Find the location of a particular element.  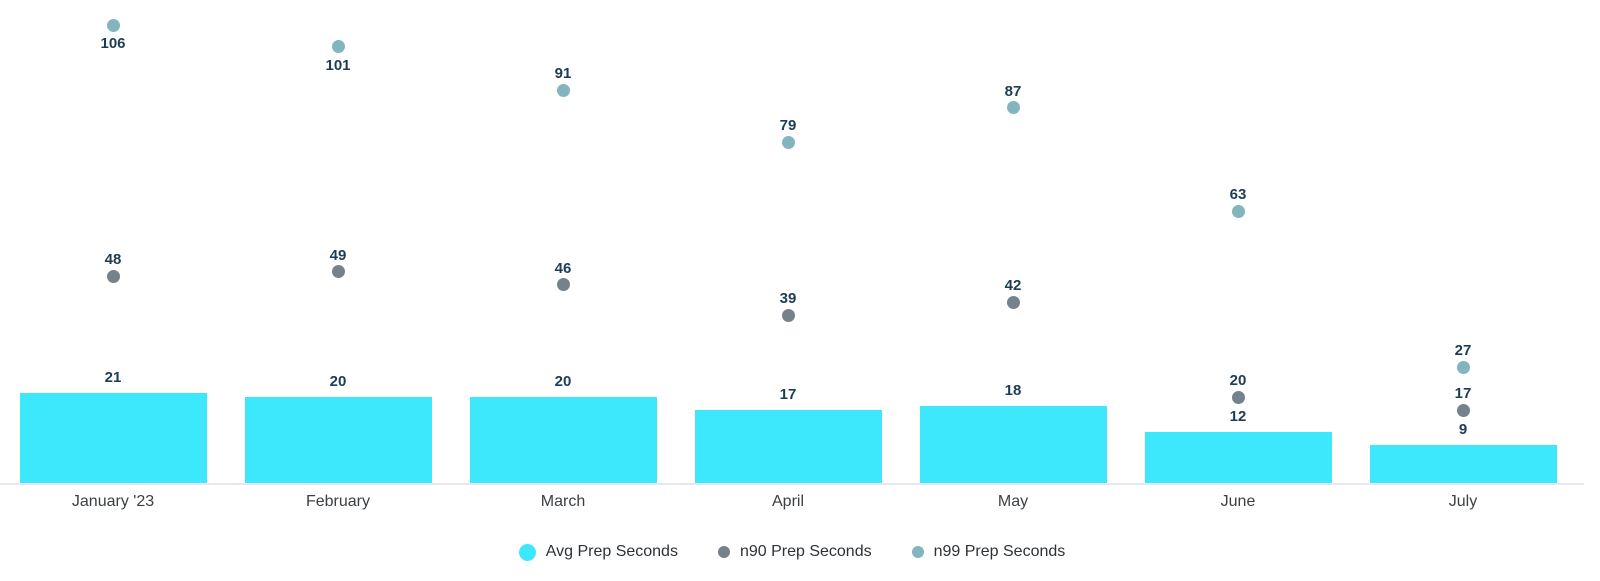

x-axis-label-february: February is located at coordinates (338, 501).